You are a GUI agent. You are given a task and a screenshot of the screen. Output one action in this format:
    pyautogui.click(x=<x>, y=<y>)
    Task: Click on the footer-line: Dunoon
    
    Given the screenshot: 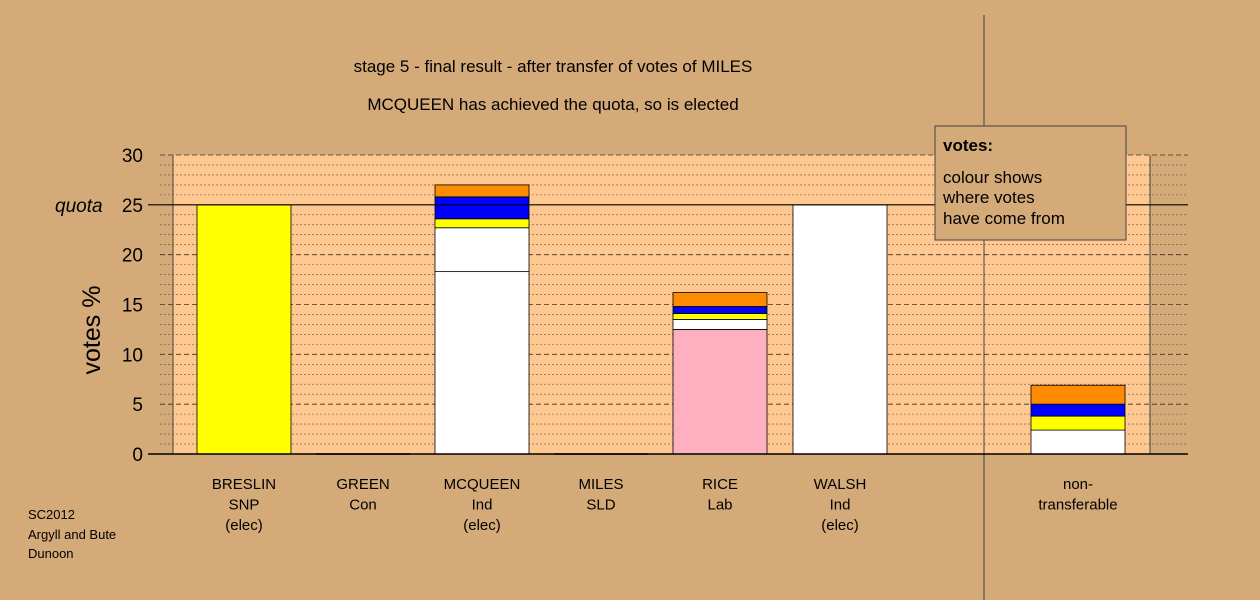 What is the action you would take?
    pyautogui.click(x=51, y=553)
    